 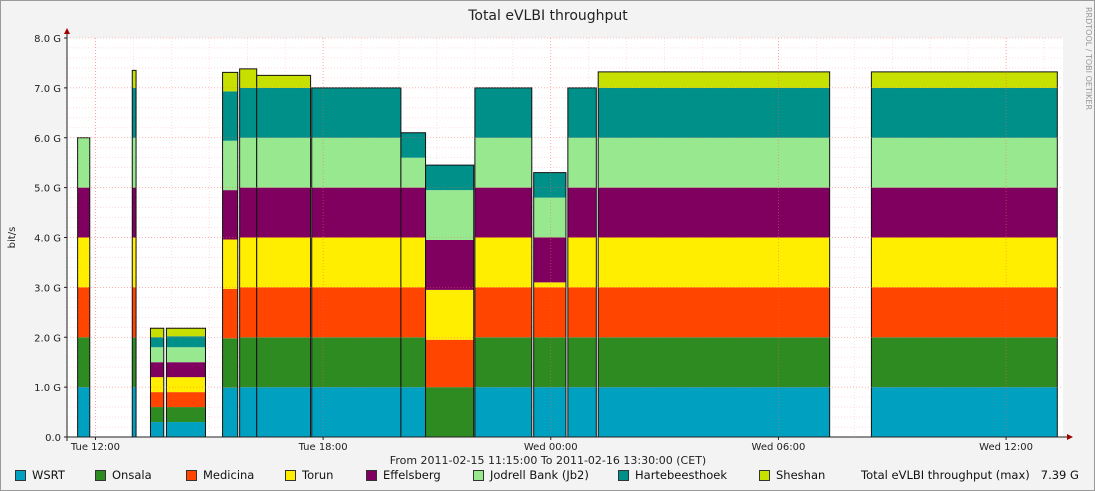 I want to click on legend-item-sheshan: Sheshan, so click(x=792, y=475).